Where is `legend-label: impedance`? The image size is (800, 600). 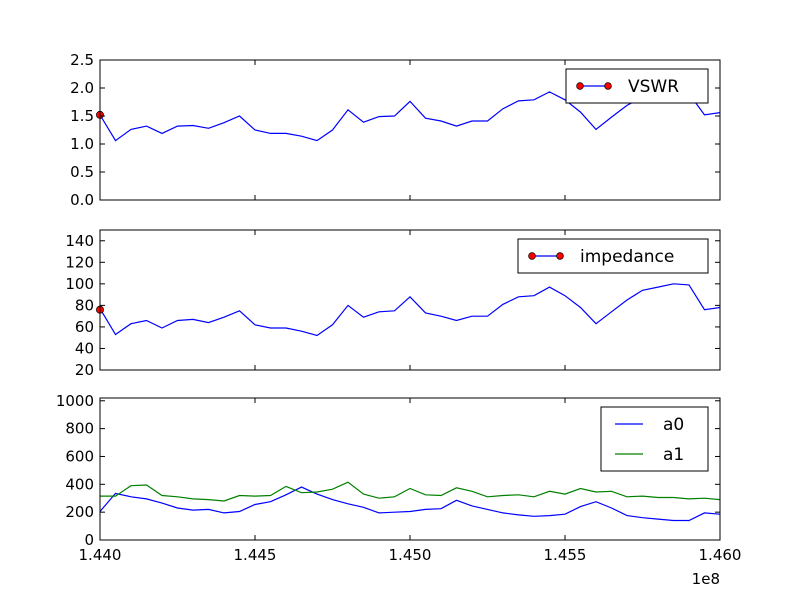
legend-label: impedance is located at coordinates (627, 257).